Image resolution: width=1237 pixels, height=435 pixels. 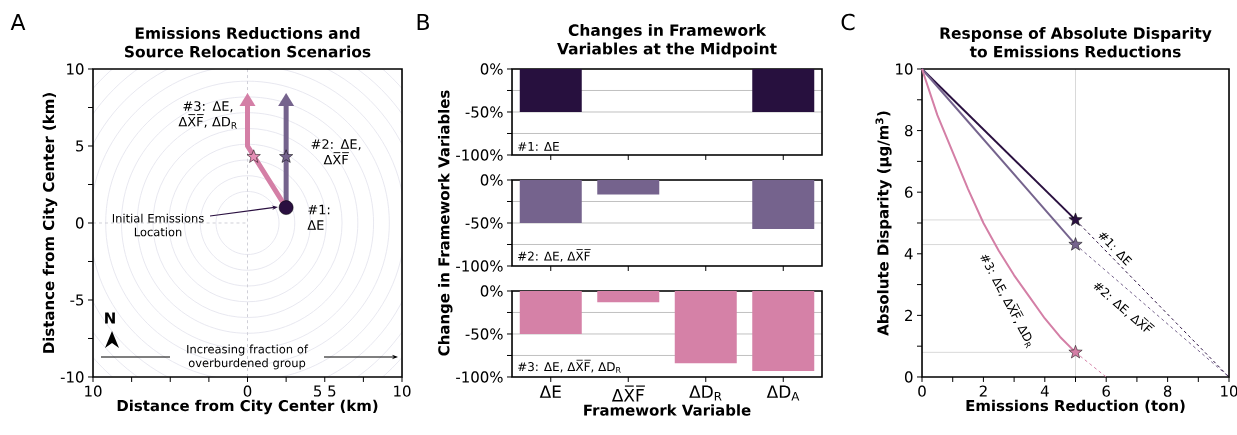 I want to click on x-tick-label: 5 5, so click(x=325, y=391).